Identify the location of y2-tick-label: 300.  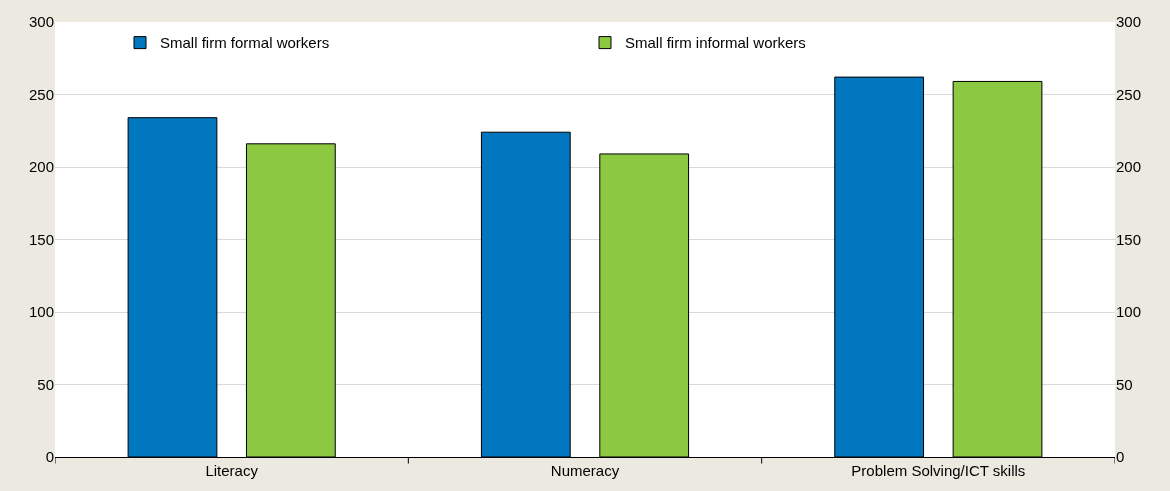
(1129, 22).